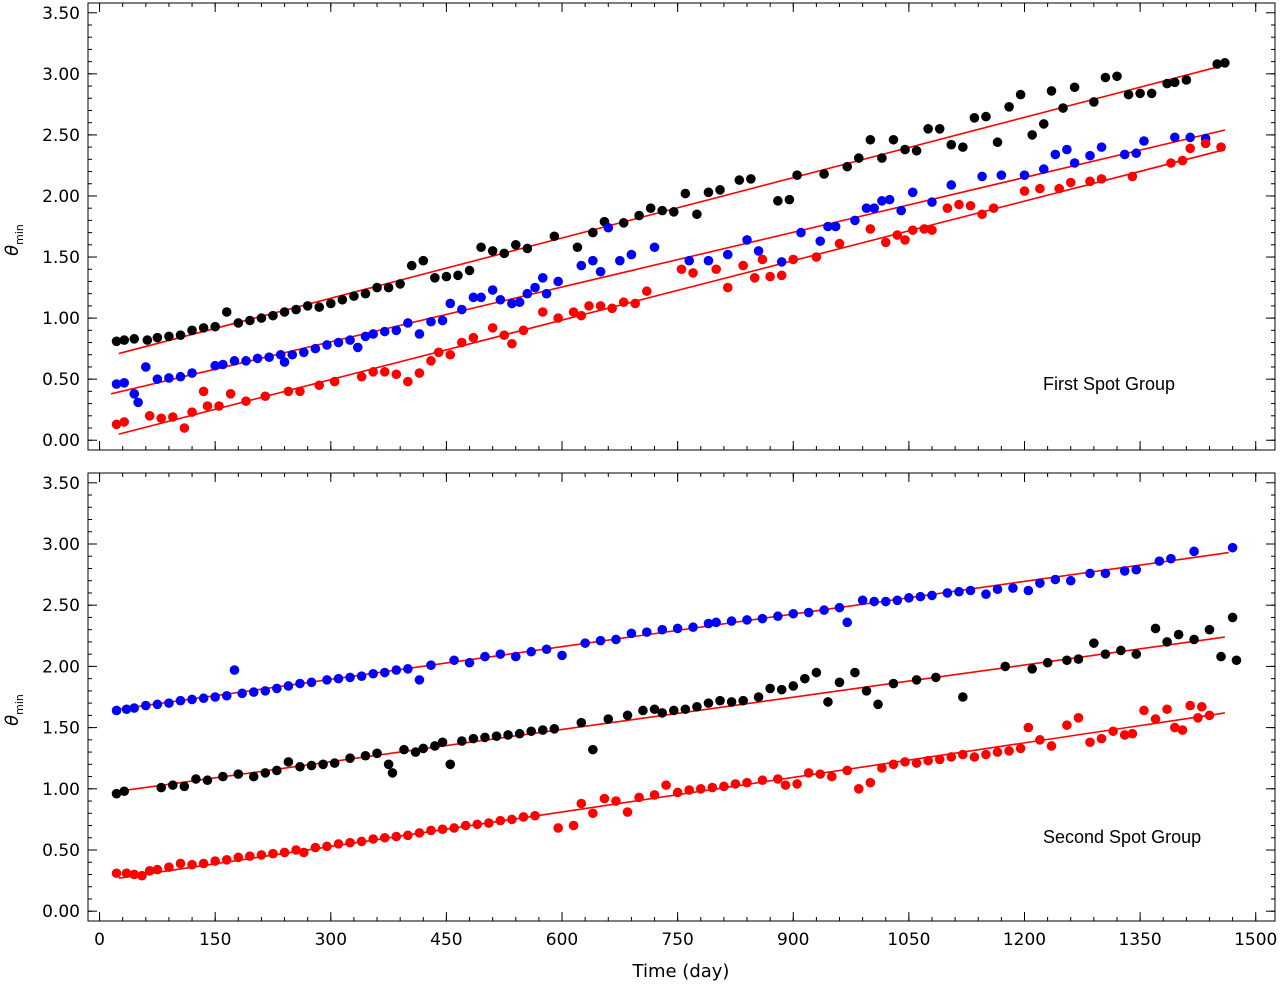 The height and width of the screenshot is (984, 1281). Describe the element at coordinates (61, 667) in the screenshot. I see `bottom-ytick-label: 2.00` at that location.